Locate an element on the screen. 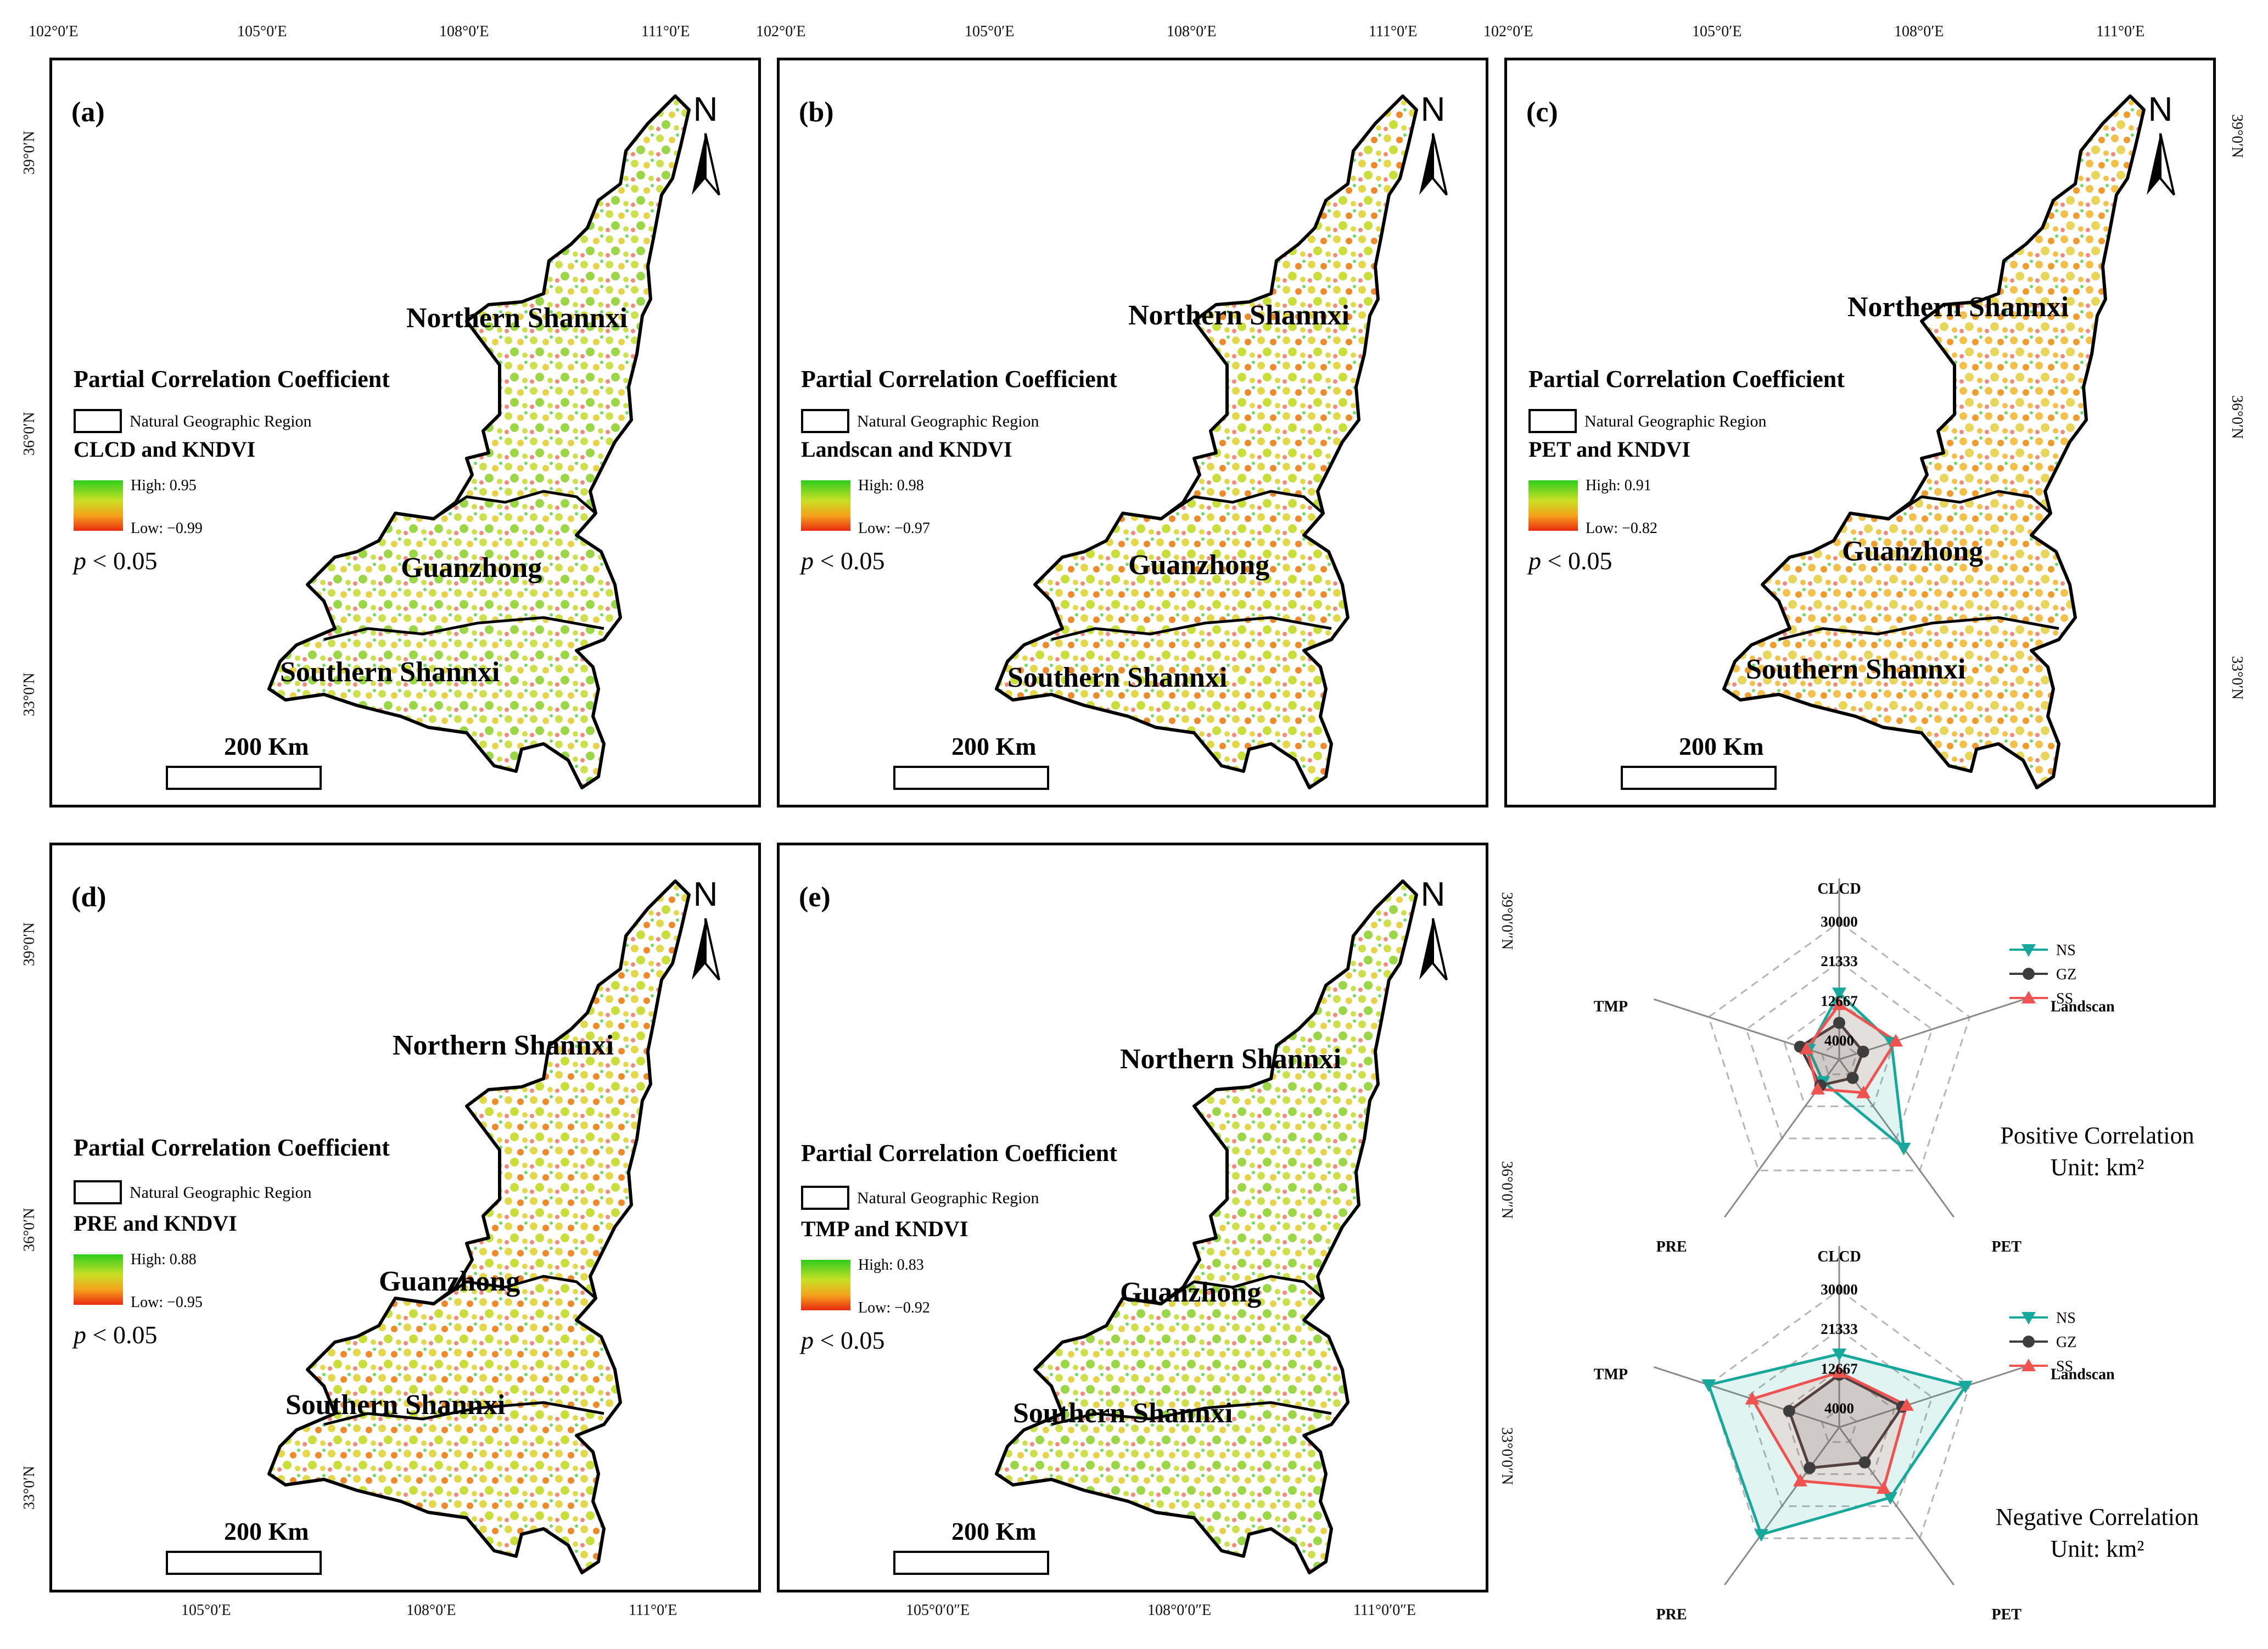 The height and width of the screenshot is (1649, 2268). ramp-low-label: Low: −0.97 is located at coordinates (894, 528).